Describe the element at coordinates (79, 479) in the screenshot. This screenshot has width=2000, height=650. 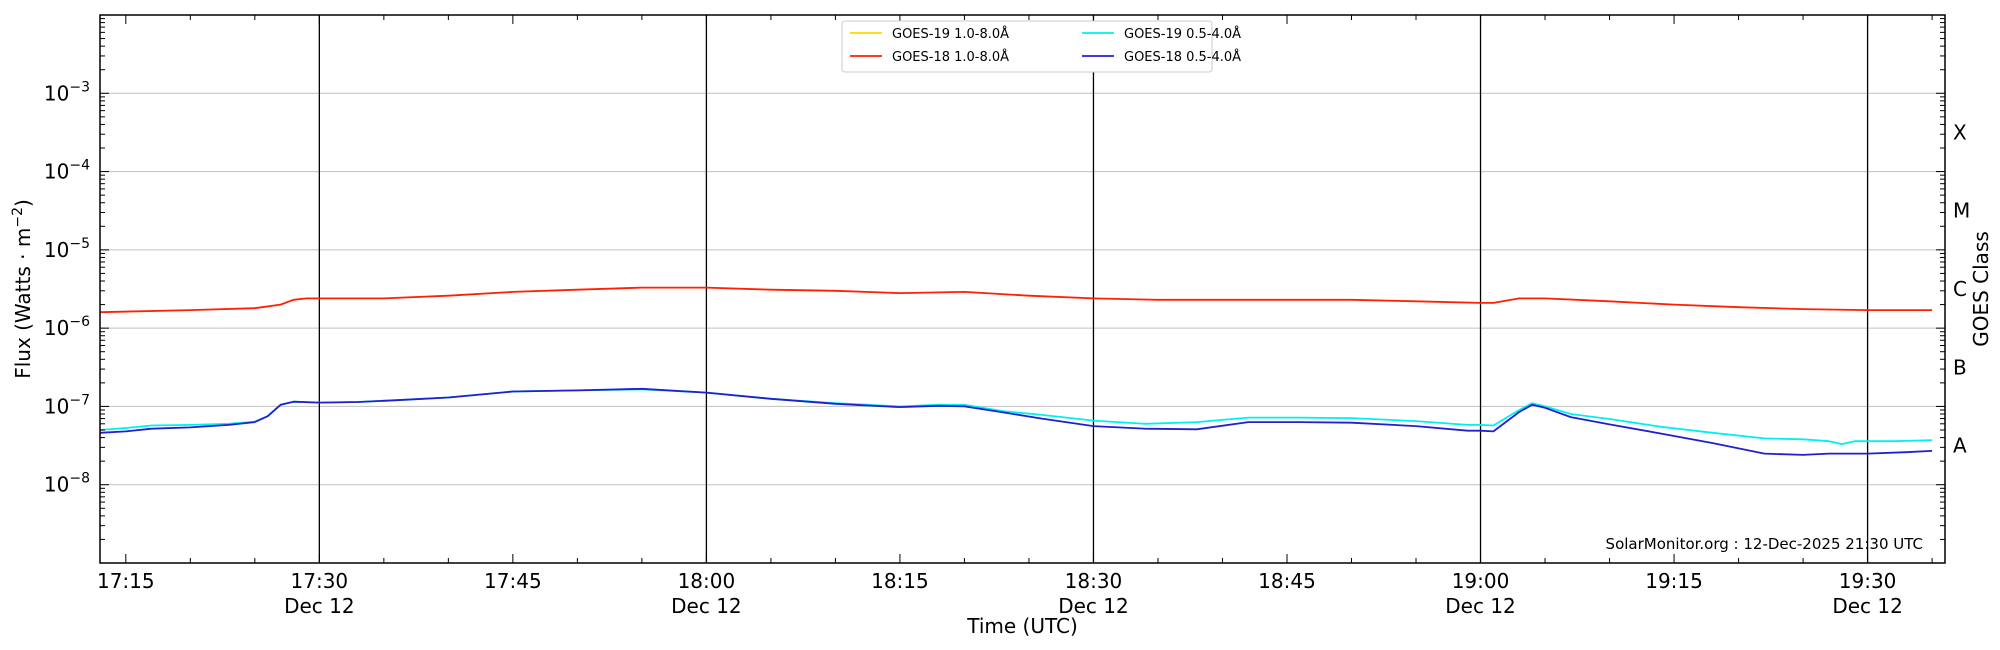
I see `y-tick-exponent: −8` at that location.